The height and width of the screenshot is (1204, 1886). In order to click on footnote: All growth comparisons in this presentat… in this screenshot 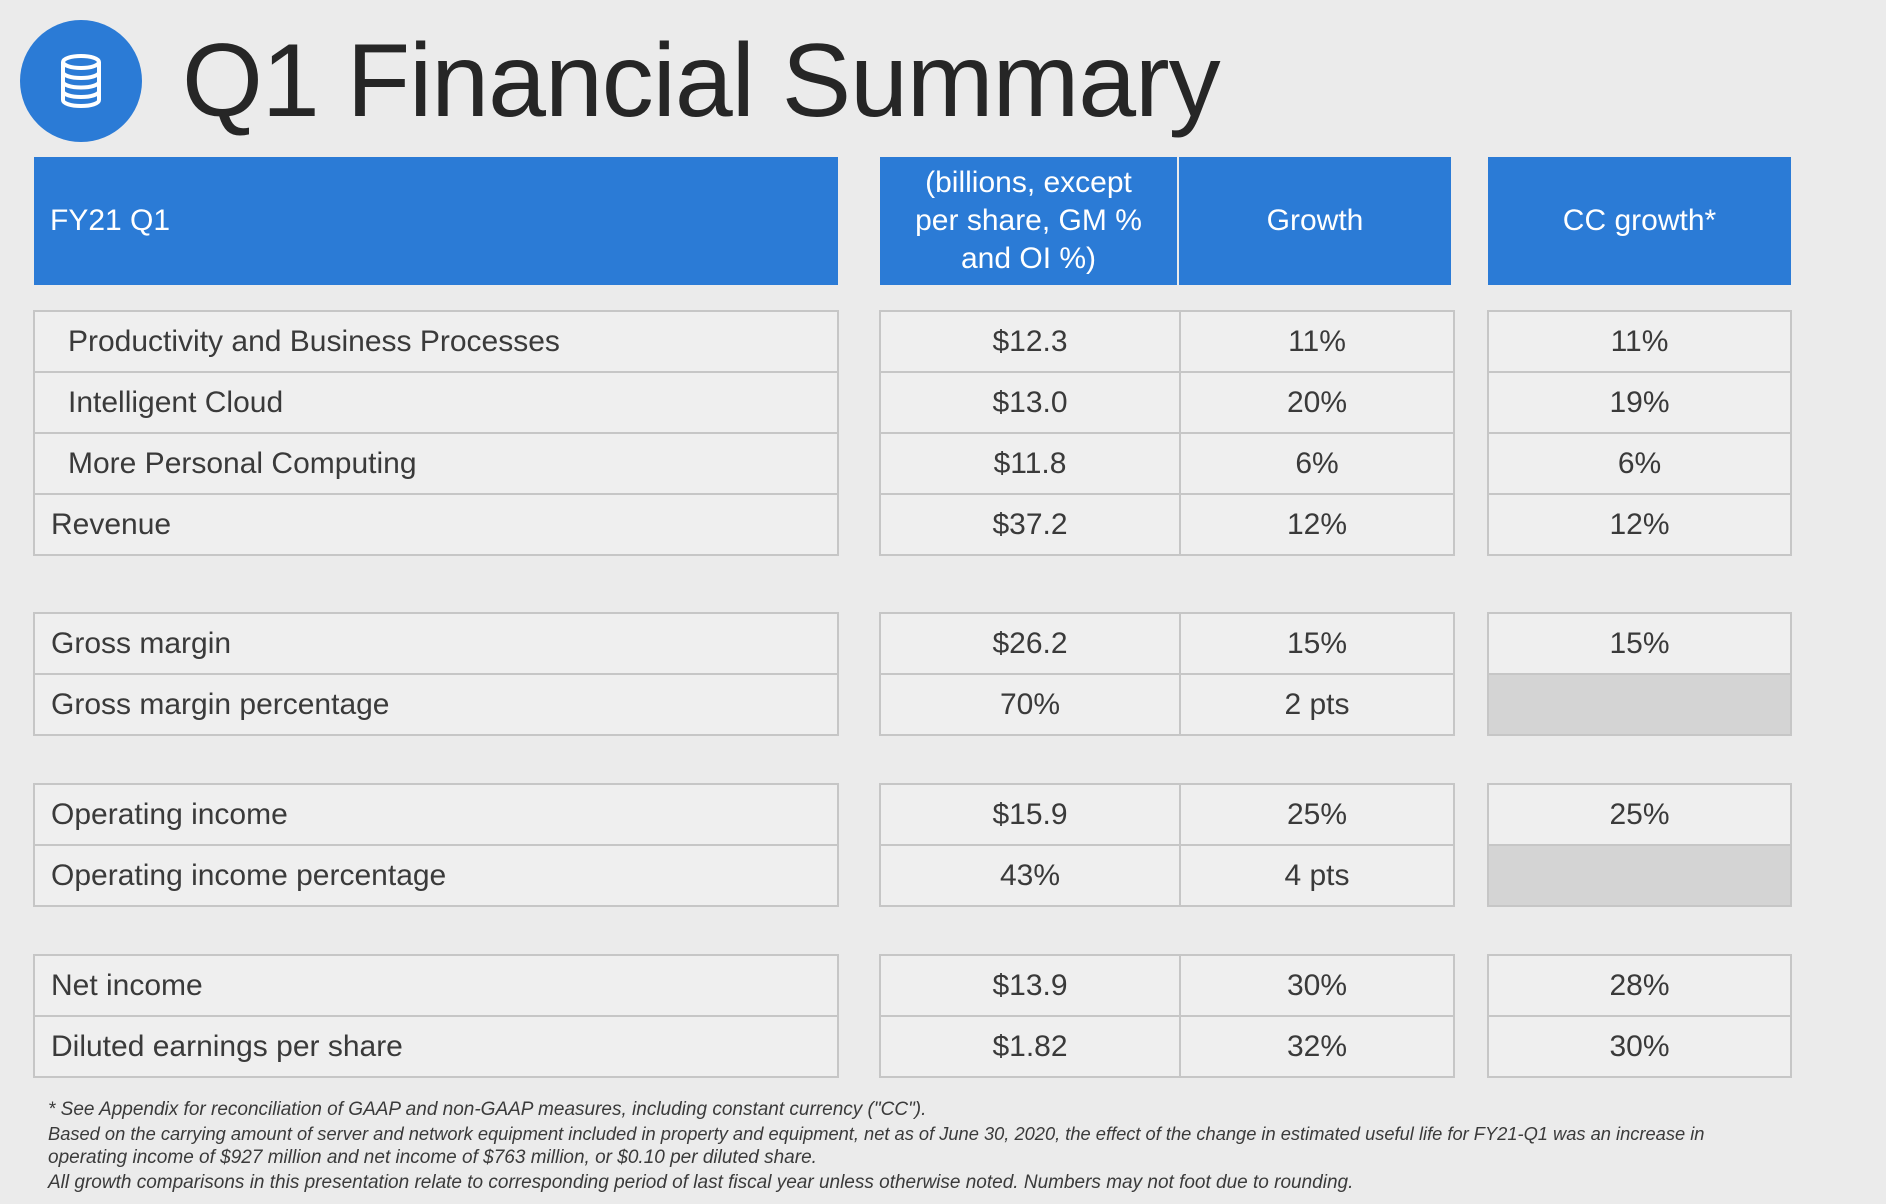, I will do `click(701, 1182)`.